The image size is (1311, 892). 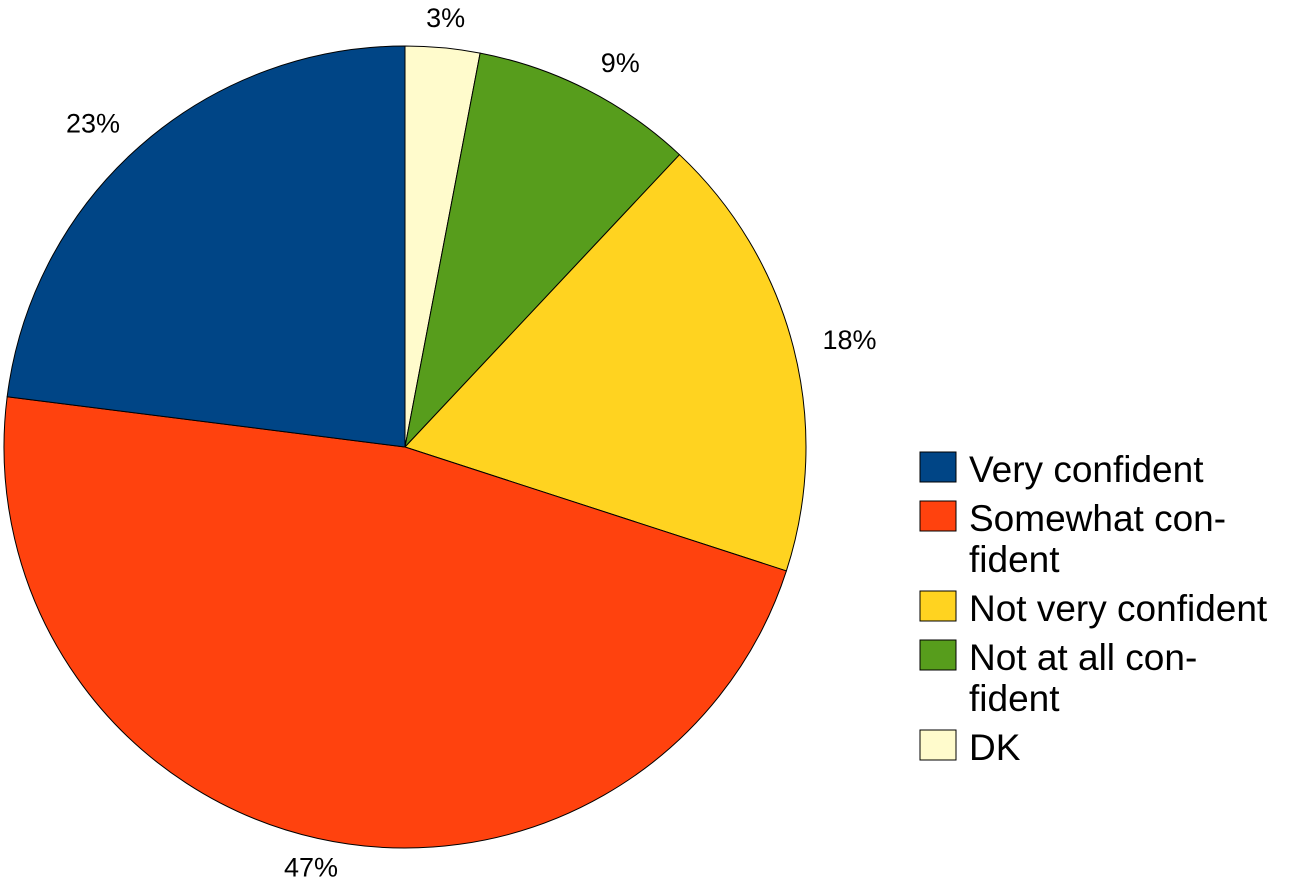 What do you see at coordinates (938, 467) in the screenshot?
I see `legend-swatch-very-confident` at bounding box center [938, 467].